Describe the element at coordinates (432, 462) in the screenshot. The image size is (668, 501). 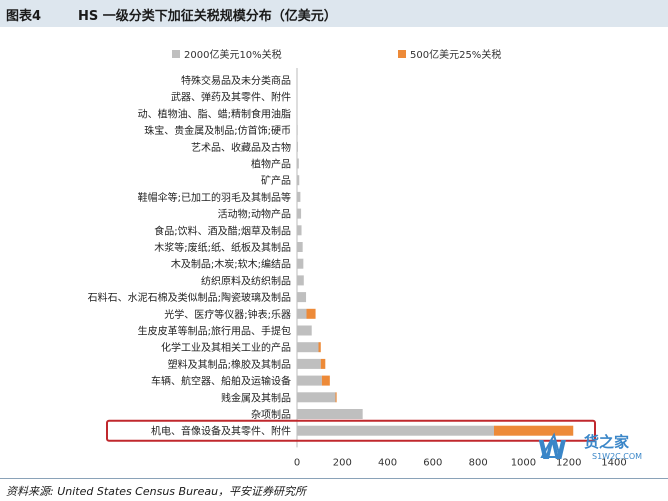
I see `x-tick-label: 600` at that location.